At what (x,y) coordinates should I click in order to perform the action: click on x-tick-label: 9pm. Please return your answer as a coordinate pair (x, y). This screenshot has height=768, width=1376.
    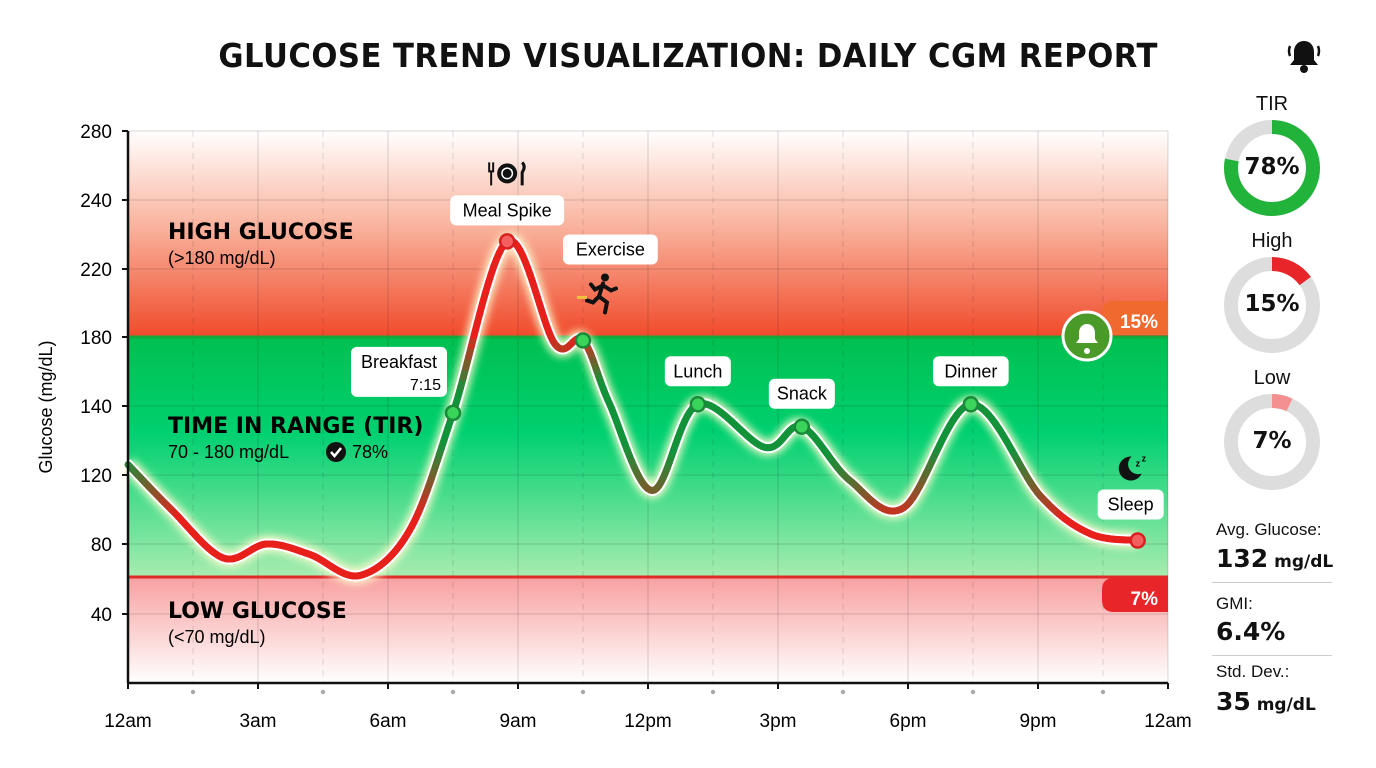
    Looking at the image, I should click on (1038, 721).